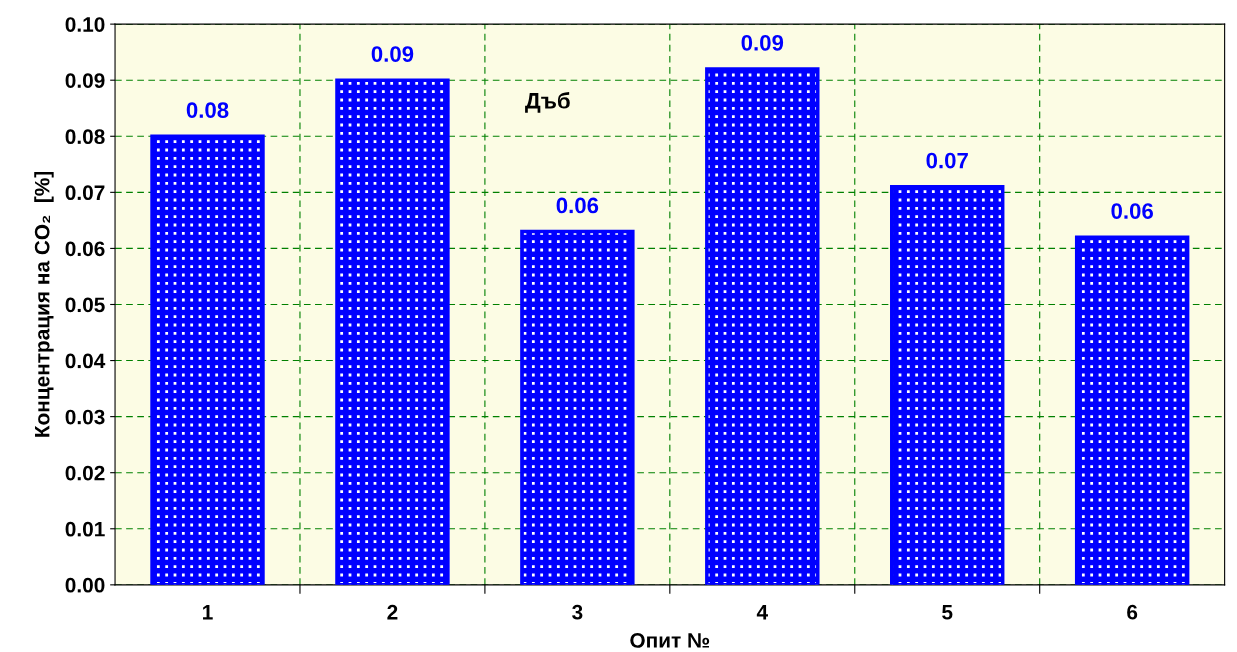 This screenshot has height=652, width=1237. I want to click on y-axis-title: Концентрация на CO₂ [%], so click(44, 304).